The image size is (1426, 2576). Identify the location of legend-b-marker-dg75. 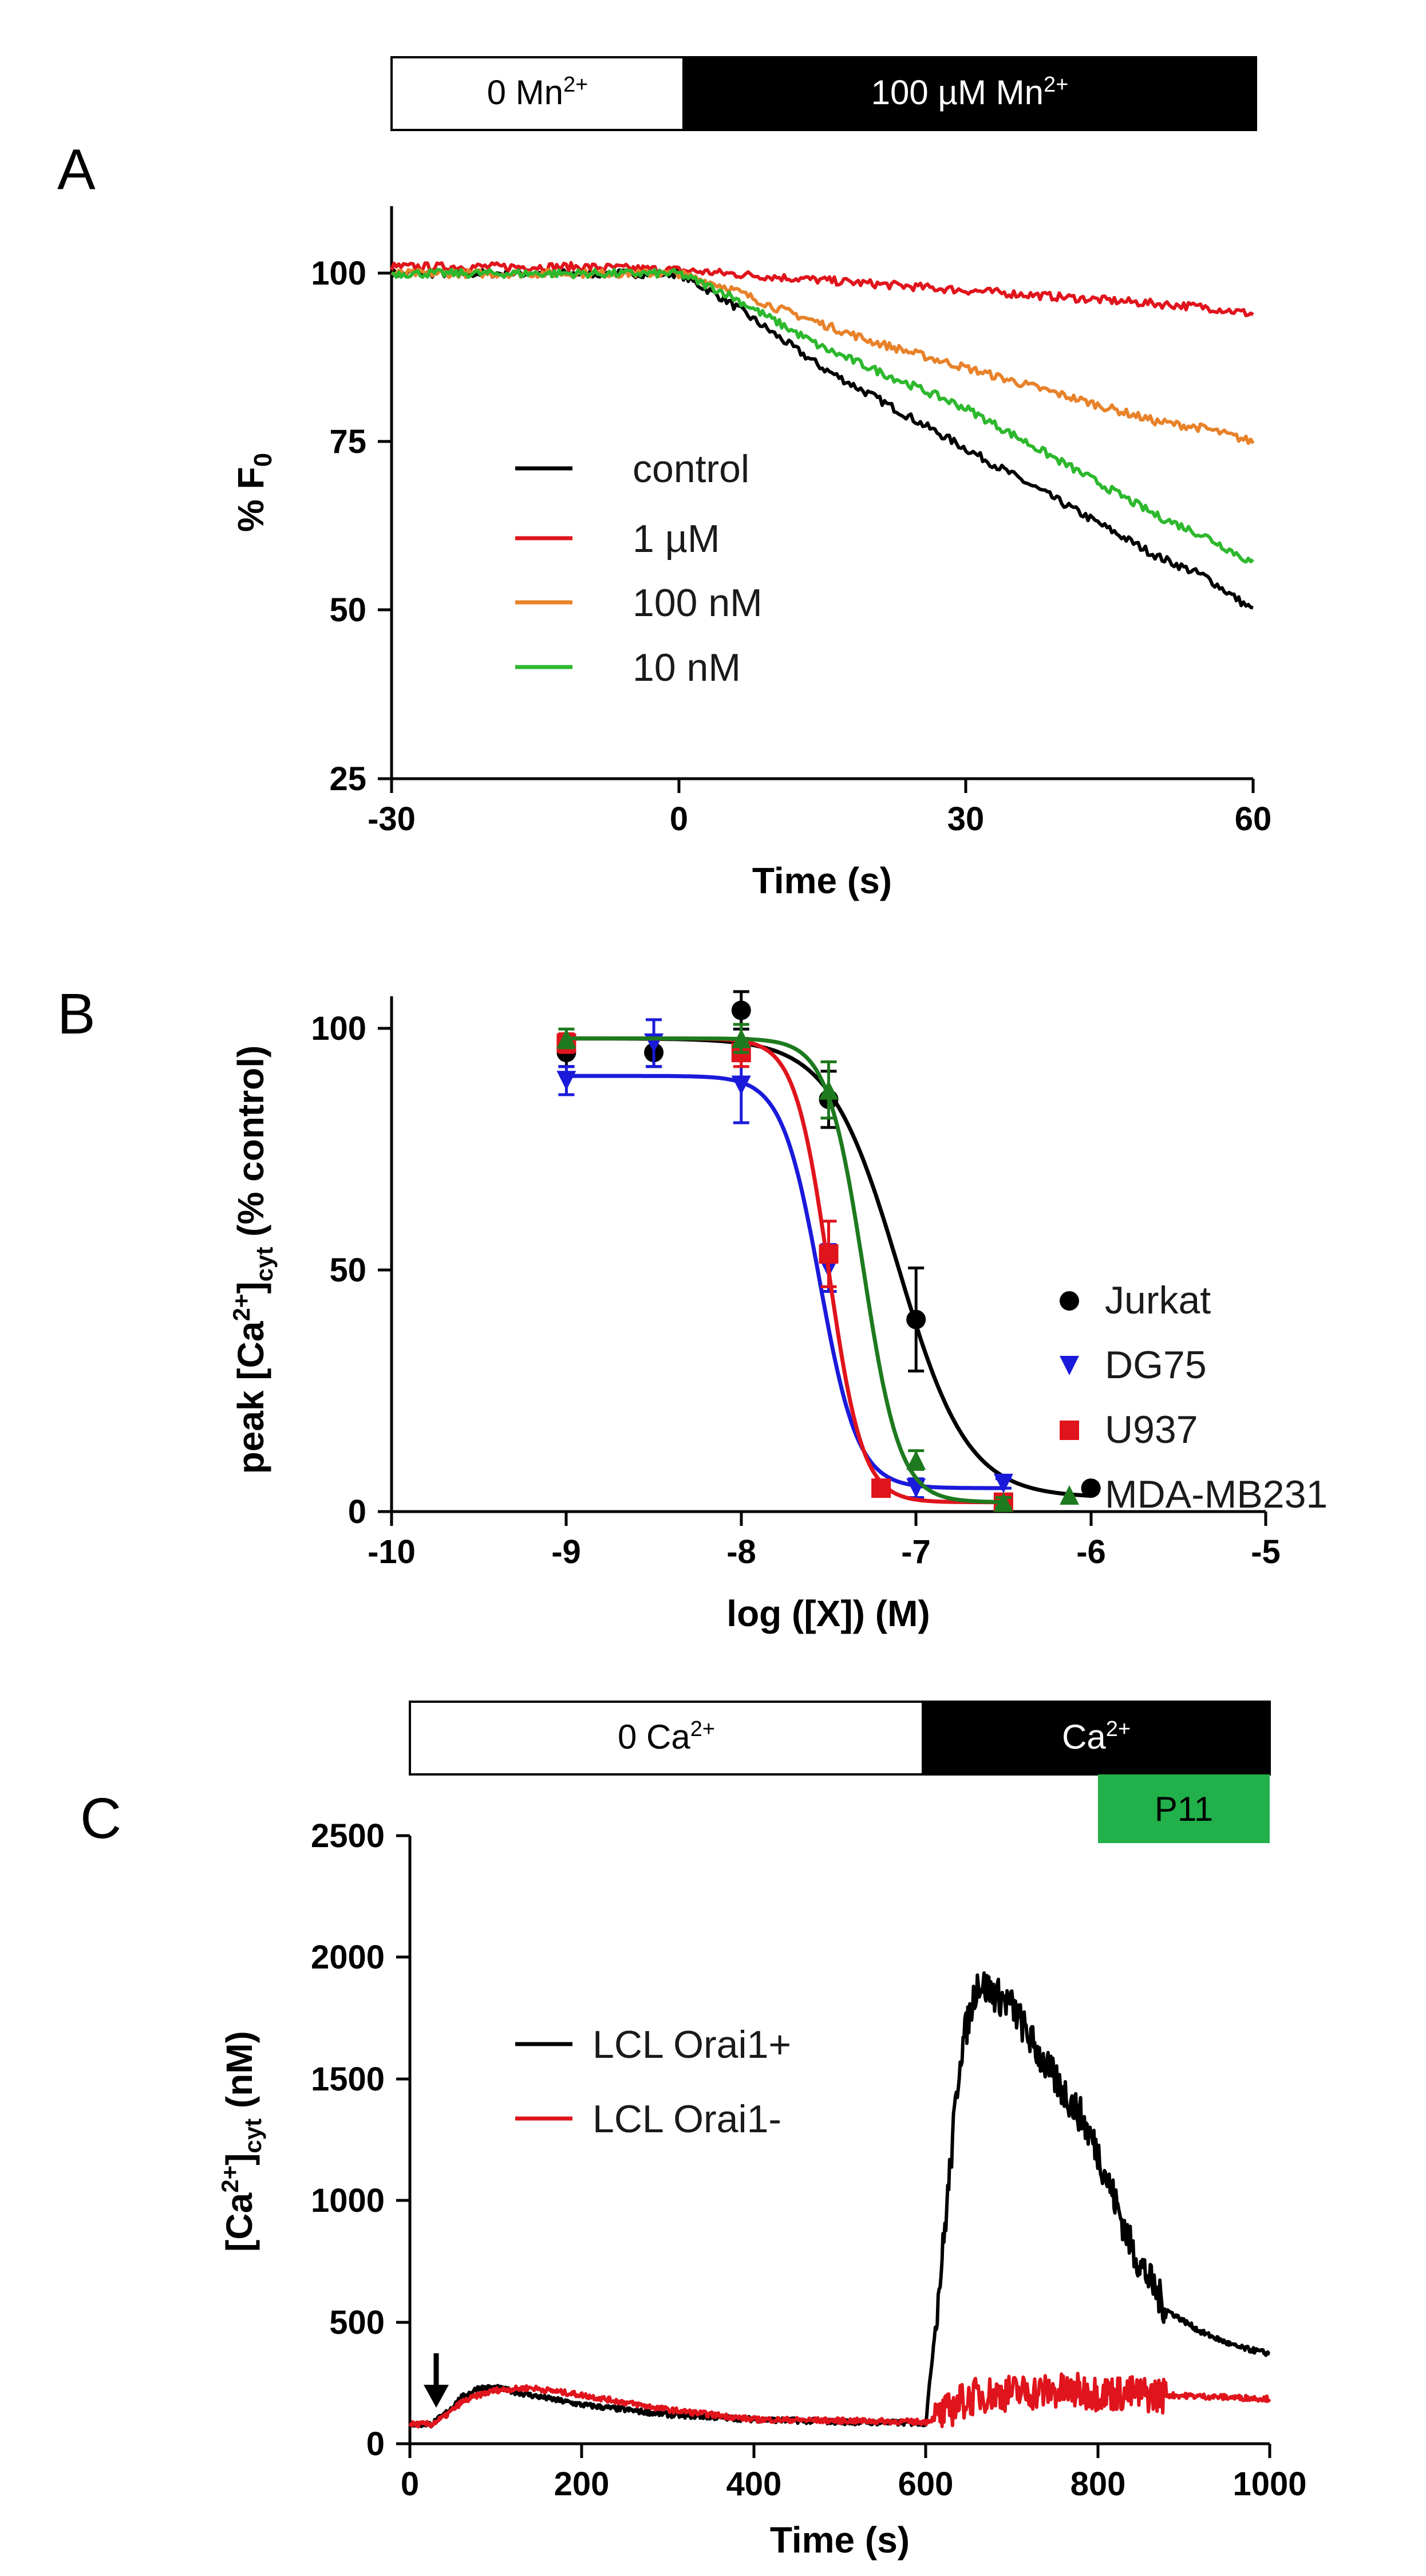
(1069, 1365).